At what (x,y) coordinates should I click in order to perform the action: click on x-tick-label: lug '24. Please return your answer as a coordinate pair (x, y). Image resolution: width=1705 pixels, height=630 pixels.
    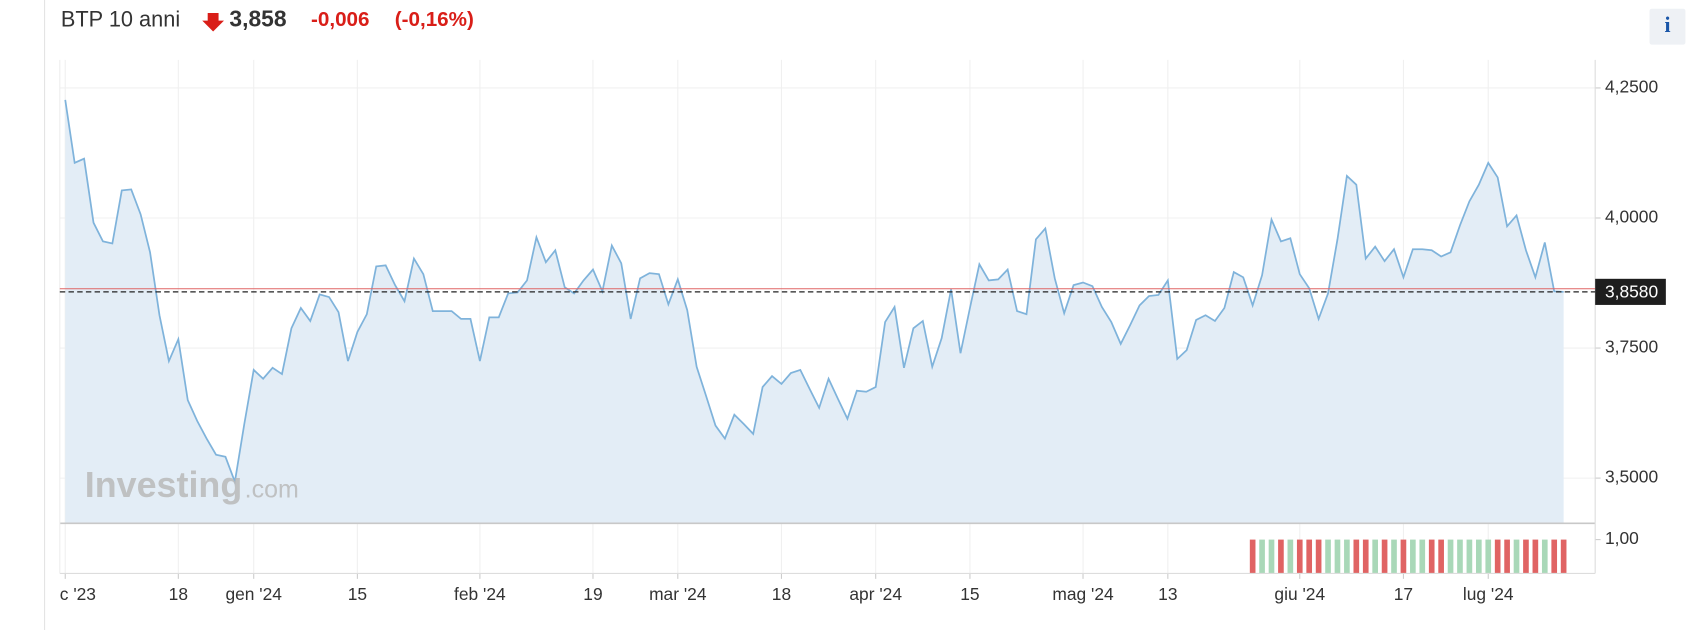
    Looking at the image, I should click on (1488, 594).